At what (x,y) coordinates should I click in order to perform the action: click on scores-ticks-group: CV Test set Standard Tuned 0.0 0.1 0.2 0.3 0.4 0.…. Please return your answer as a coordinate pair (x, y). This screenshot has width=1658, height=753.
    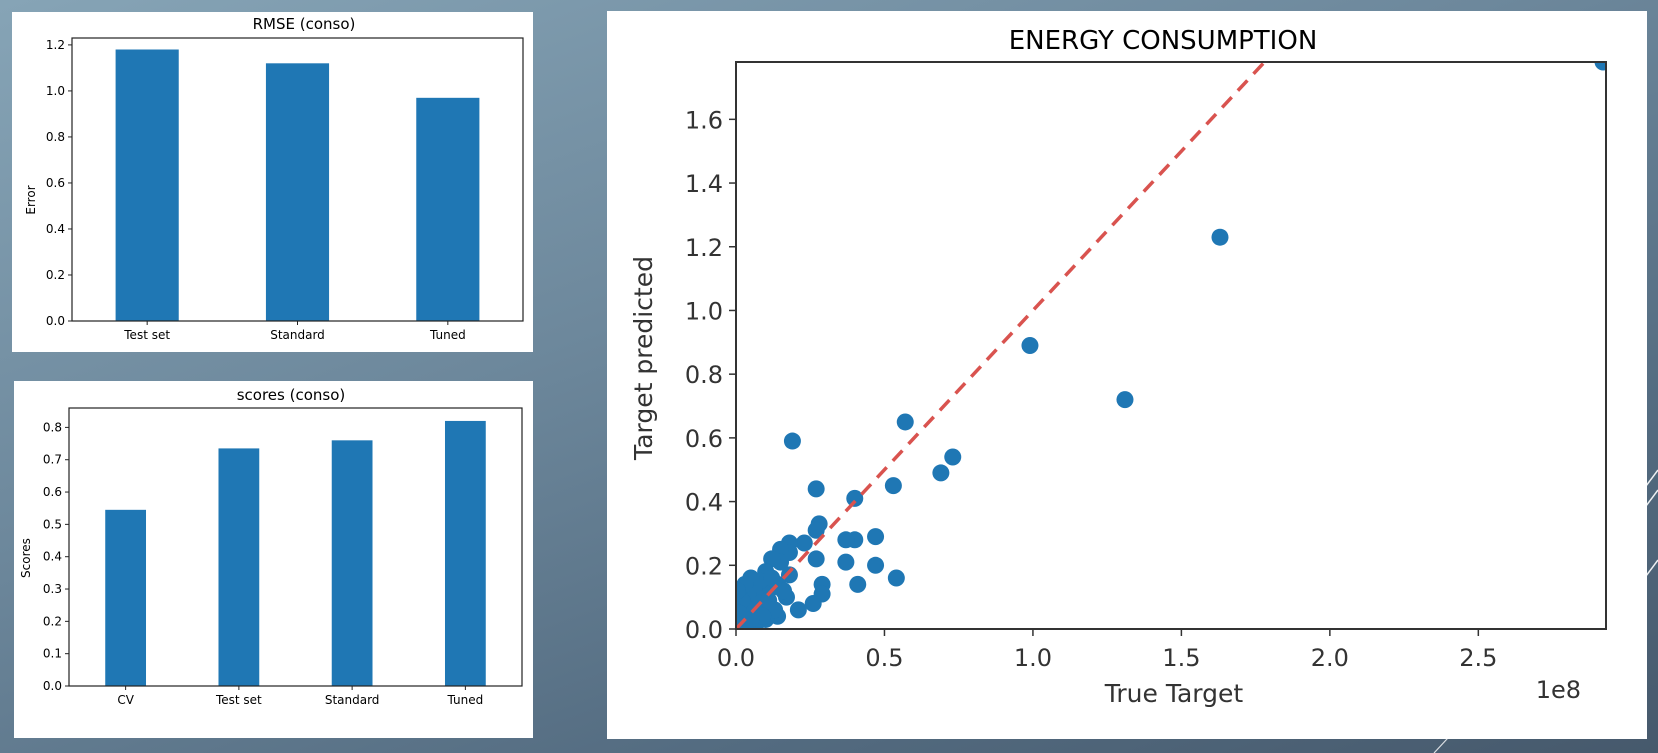
    Looking at the image, I should click on (263, 563).